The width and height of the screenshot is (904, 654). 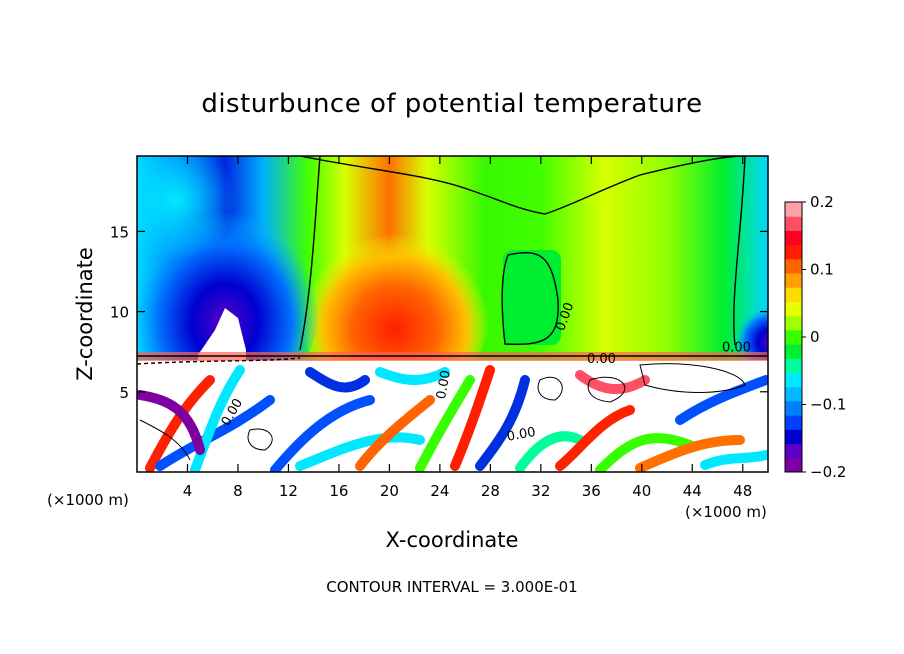 What do you see at coordinates (742, 491) in the screenshot?
I see `x-tick-label: 48` at bounding box center [742, 491].